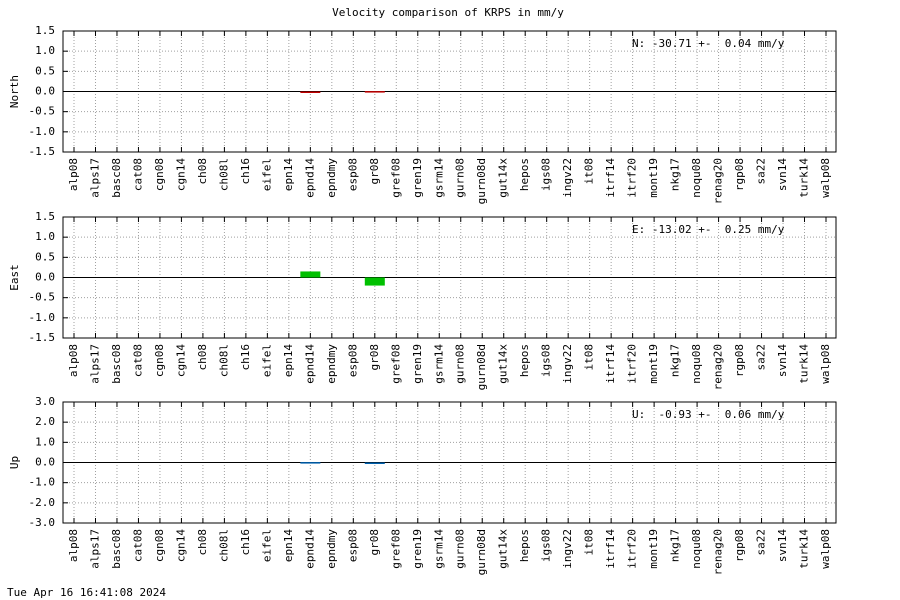  Describe the element at coordinates (14, 91) in the screenshot. I see `y-axis-label: North` at that location.